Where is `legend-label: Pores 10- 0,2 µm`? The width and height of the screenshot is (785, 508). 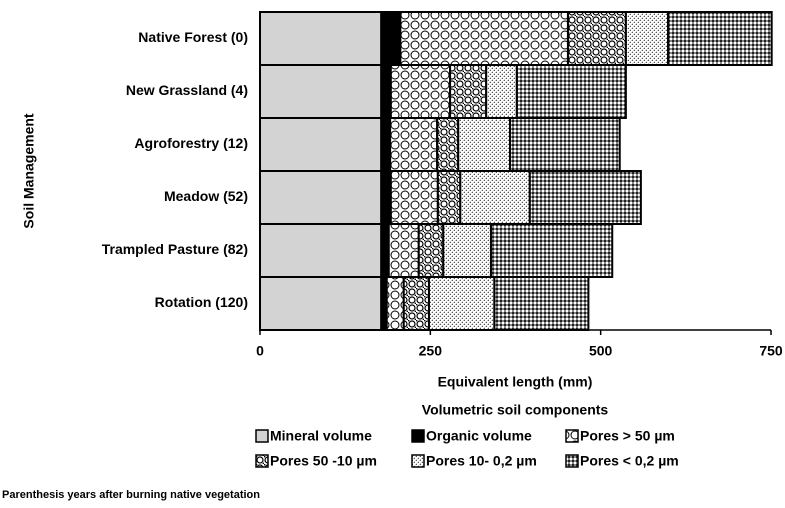 legend-label: Pores 10- 0,2 µm is located at coordinates (481, 461).